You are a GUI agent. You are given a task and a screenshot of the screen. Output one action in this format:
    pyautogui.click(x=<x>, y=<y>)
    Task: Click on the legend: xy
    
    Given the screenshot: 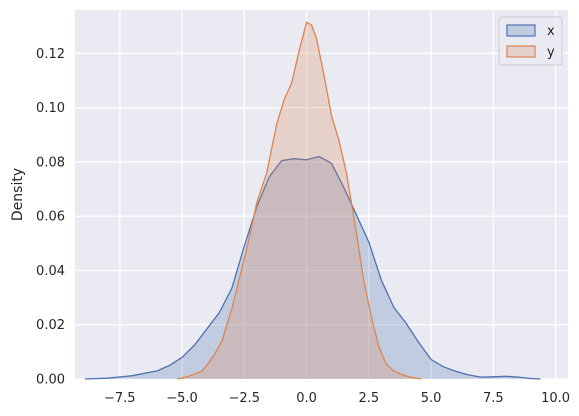 What is the action you would take?
    pyautogui.click(x=530, y=41)
    